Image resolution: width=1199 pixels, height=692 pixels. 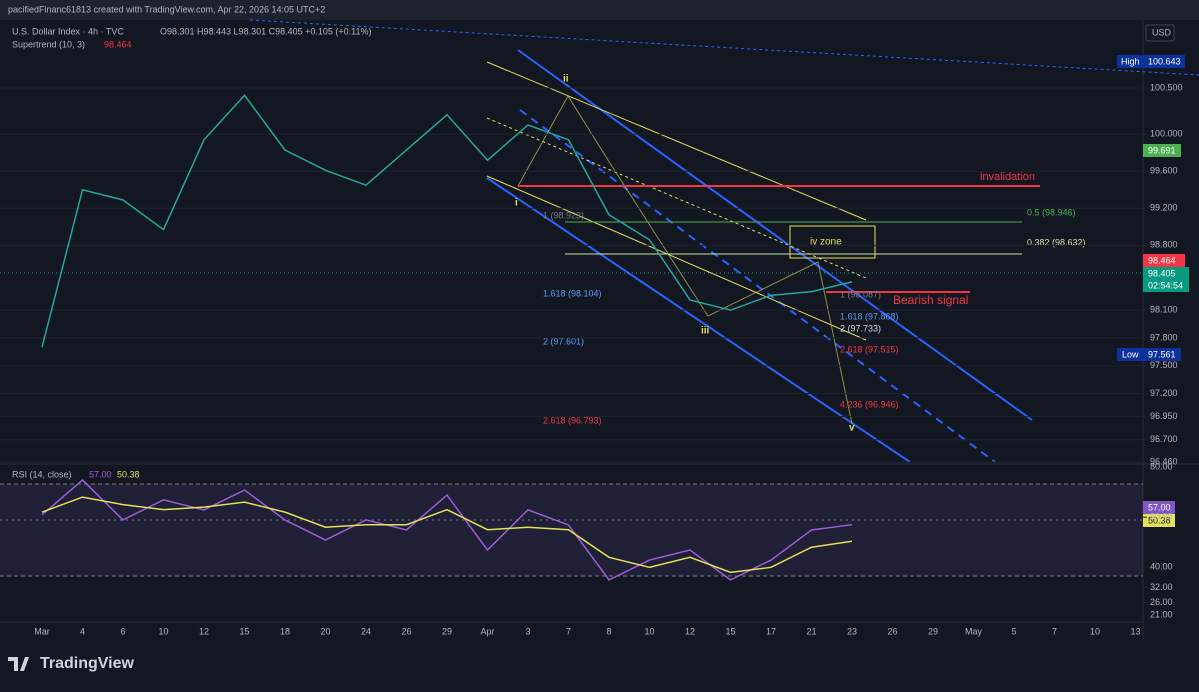 What do you see at coordinates (1164, 310) in the screenshot?
I see `y-tick-label: 98.100` at bounding box center [1164, 310].